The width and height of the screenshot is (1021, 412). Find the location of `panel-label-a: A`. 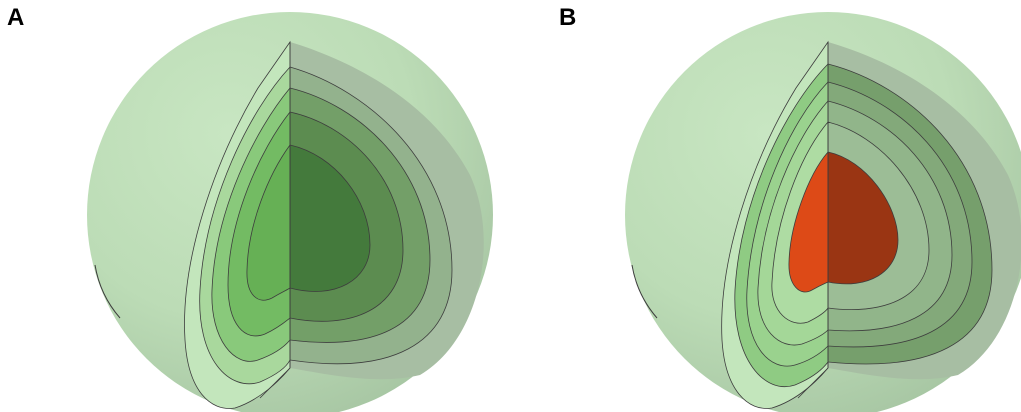

panel-label-a: A is located at coordinates (16, 17).